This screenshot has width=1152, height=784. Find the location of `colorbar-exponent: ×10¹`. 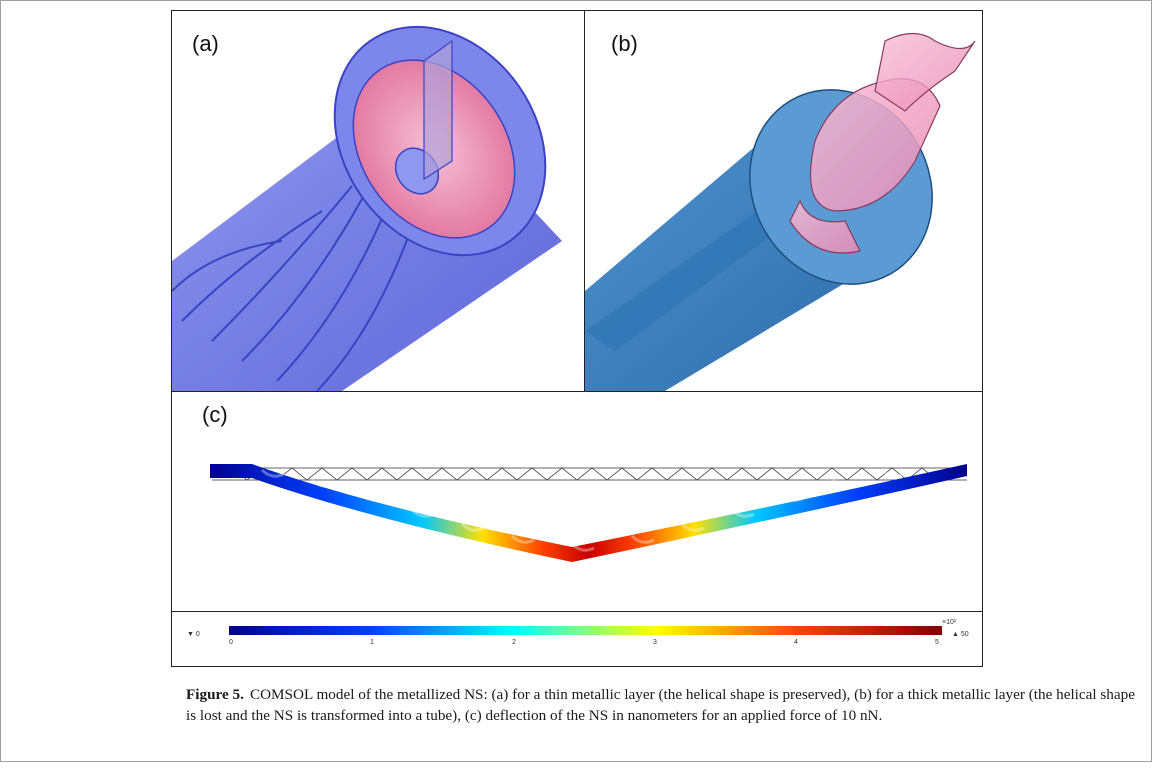

colorbar-exponent: ×10¹ is located at coordinates (949, 622).